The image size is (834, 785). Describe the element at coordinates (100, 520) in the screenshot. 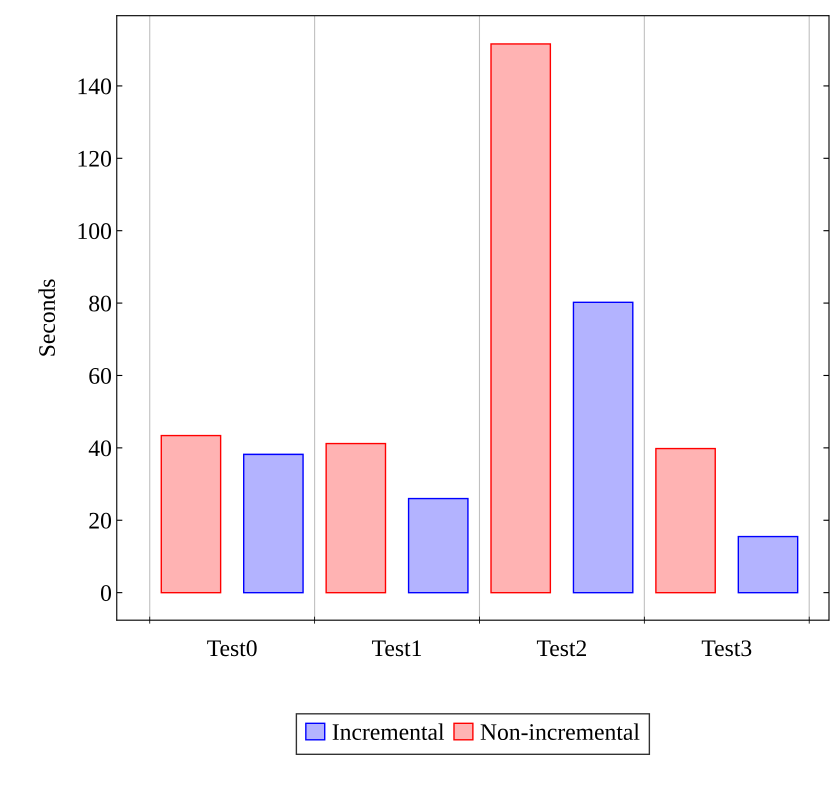

I see `y-tick-label: 20` at that location.